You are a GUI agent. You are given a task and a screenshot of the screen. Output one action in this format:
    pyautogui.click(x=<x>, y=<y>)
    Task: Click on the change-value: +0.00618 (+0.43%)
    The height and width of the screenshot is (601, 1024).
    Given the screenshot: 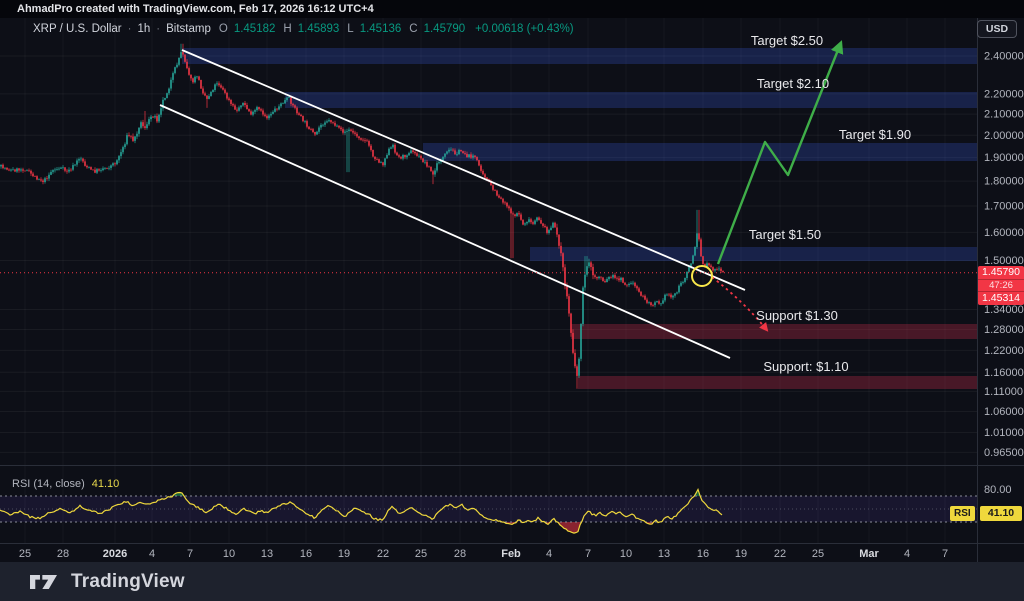 What is the action you would take?
    pyautogui.click(x=524, y=29)
    